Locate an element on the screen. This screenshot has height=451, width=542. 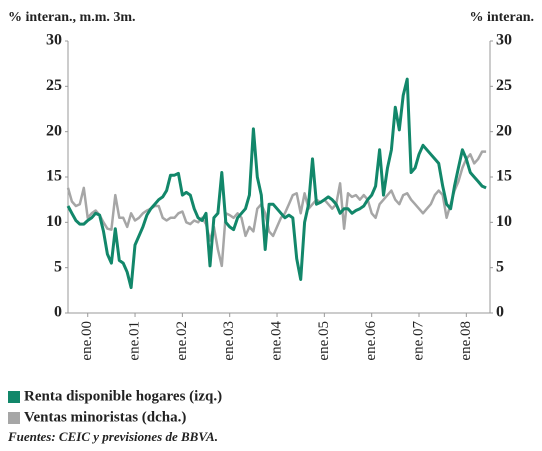
x-tick-label: ene.02 is located at coordinates (182, 341).